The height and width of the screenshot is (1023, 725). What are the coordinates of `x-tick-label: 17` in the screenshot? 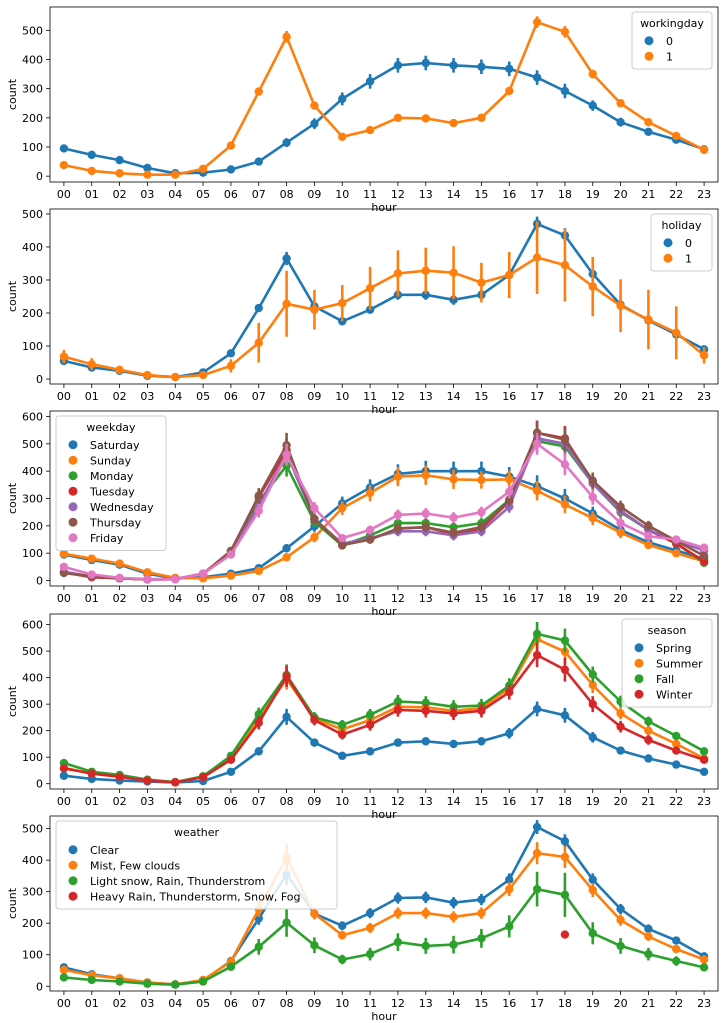 It's located at (537, 194).